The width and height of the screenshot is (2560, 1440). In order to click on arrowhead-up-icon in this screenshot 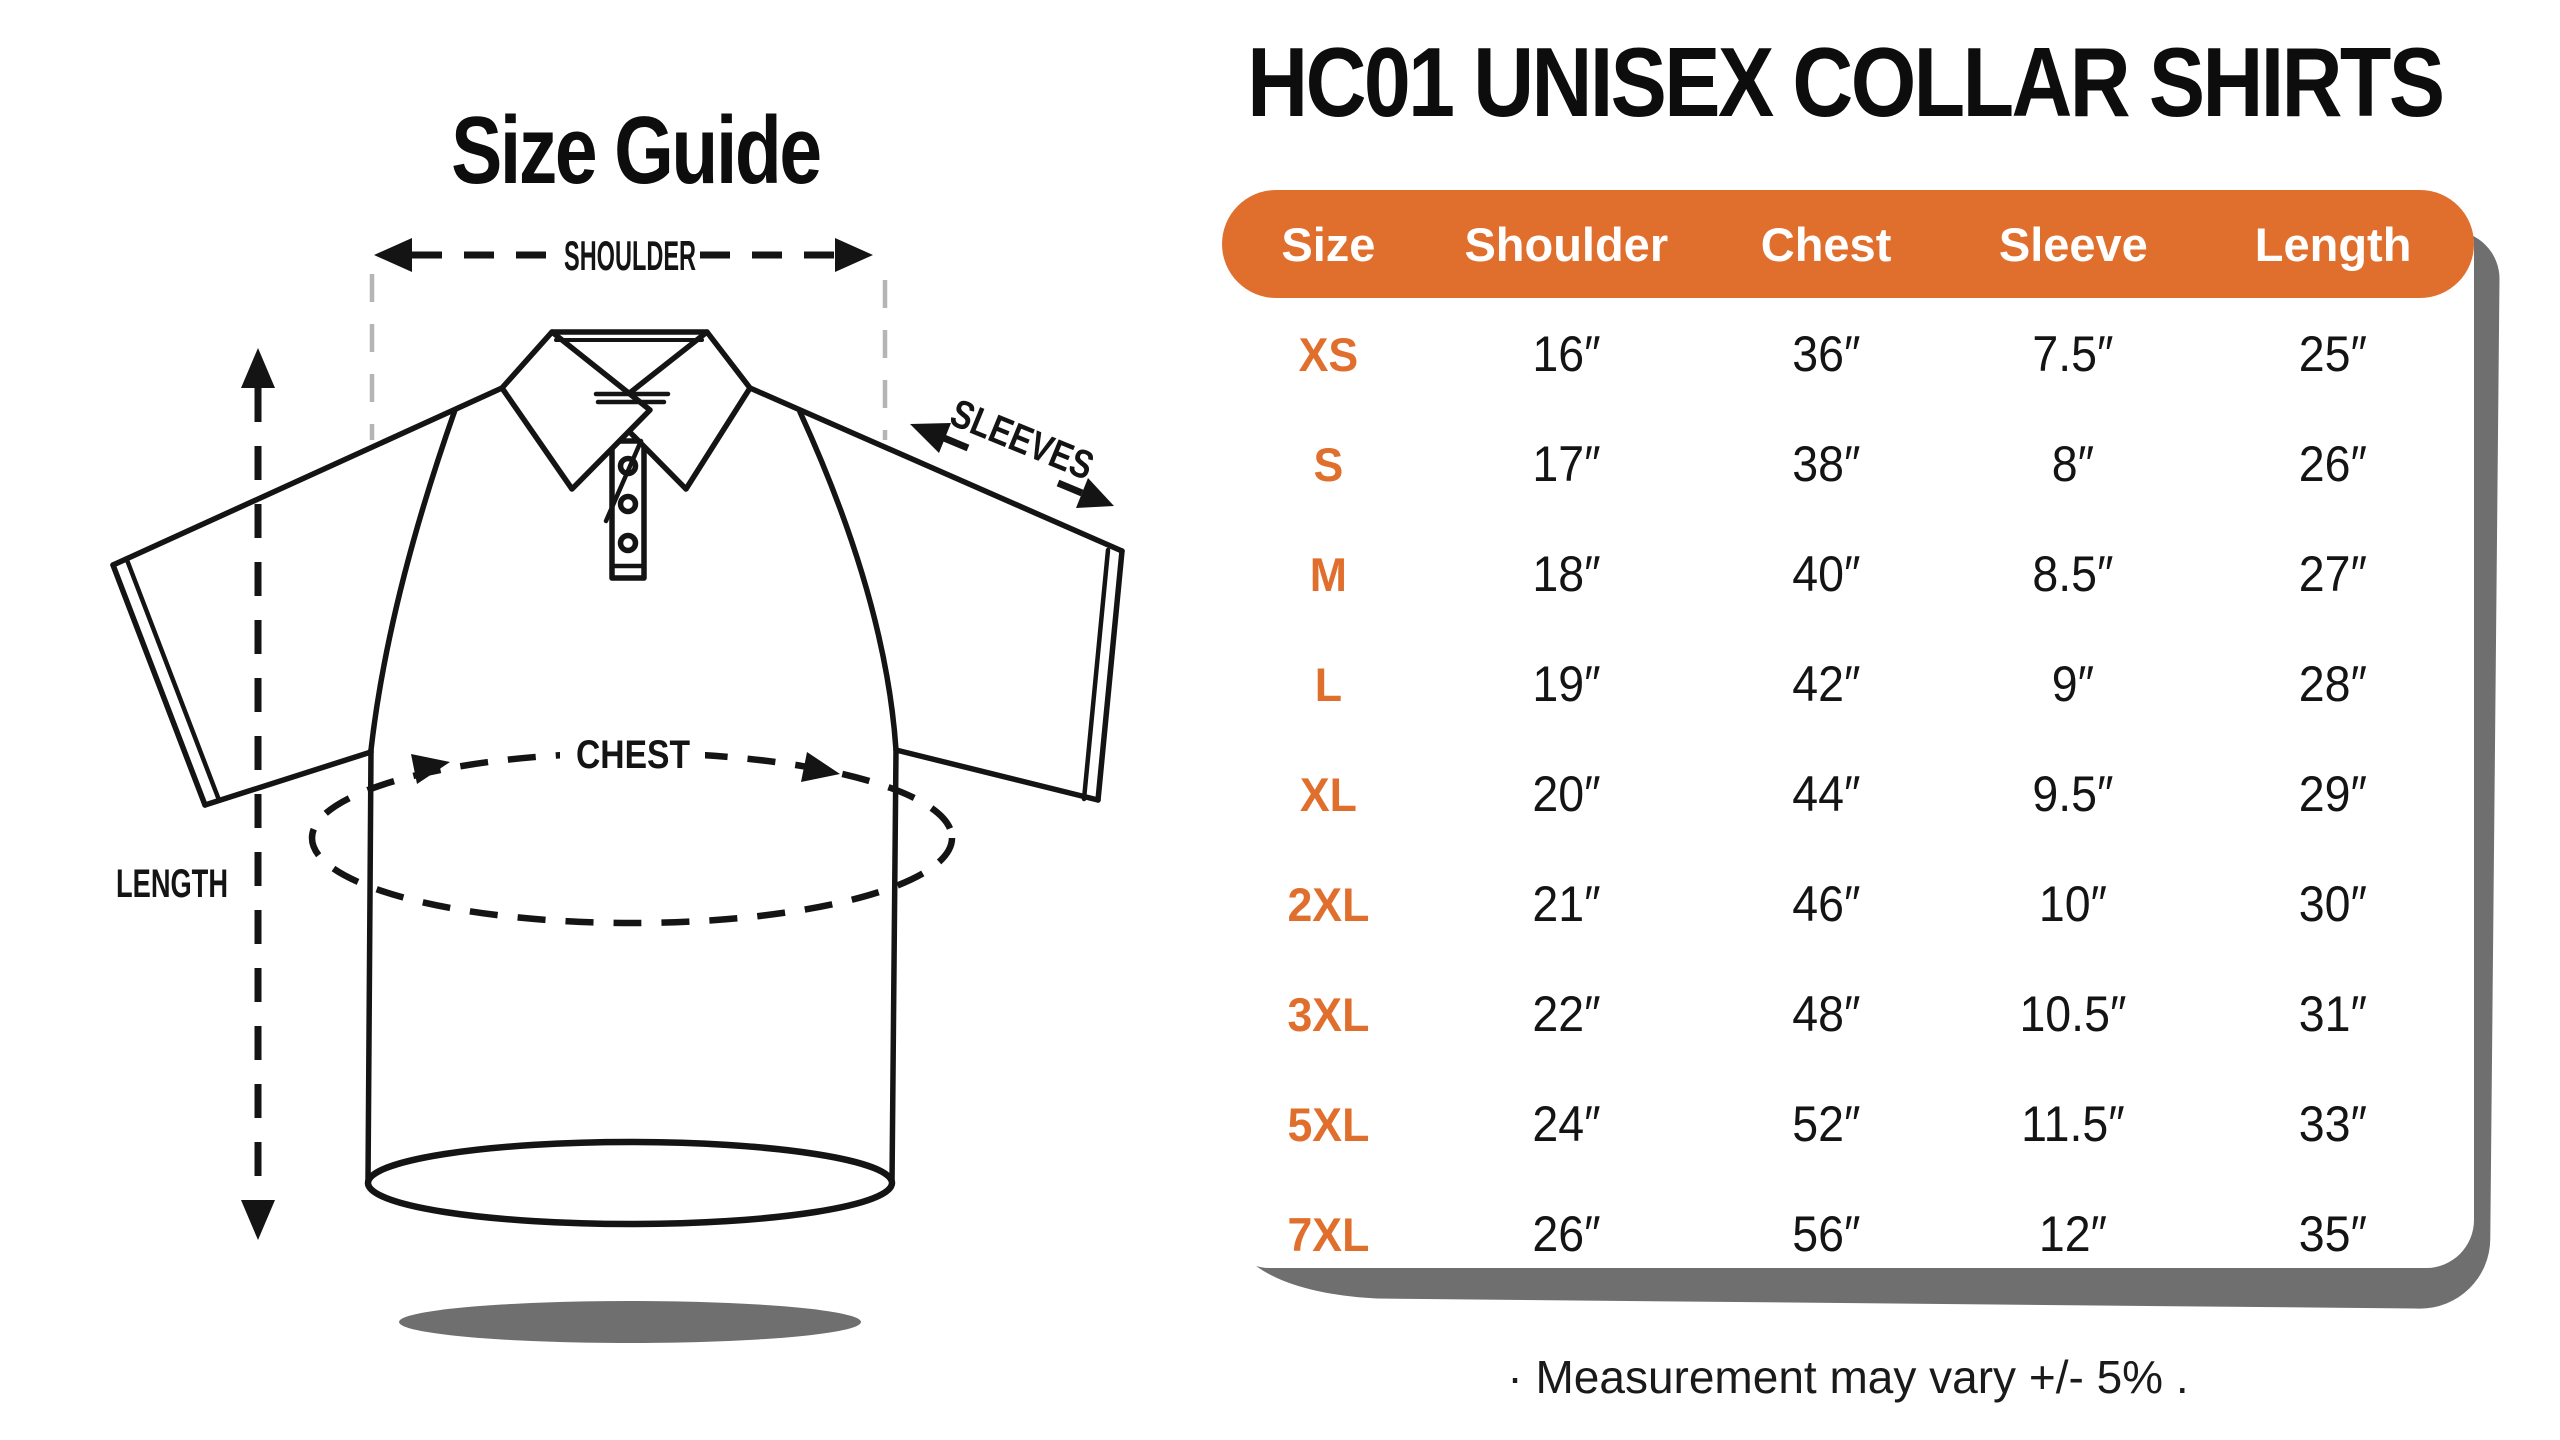, I will do `click(258, 368)`.